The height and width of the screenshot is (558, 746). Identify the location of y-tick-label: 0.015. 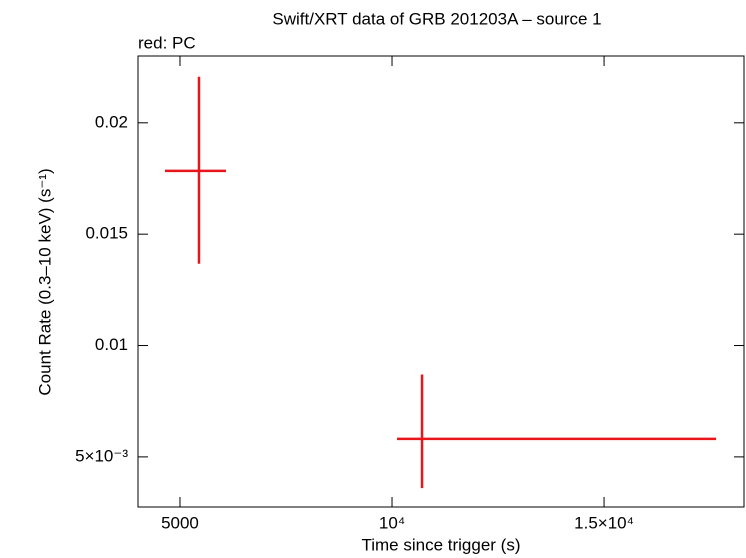
(106, 233).